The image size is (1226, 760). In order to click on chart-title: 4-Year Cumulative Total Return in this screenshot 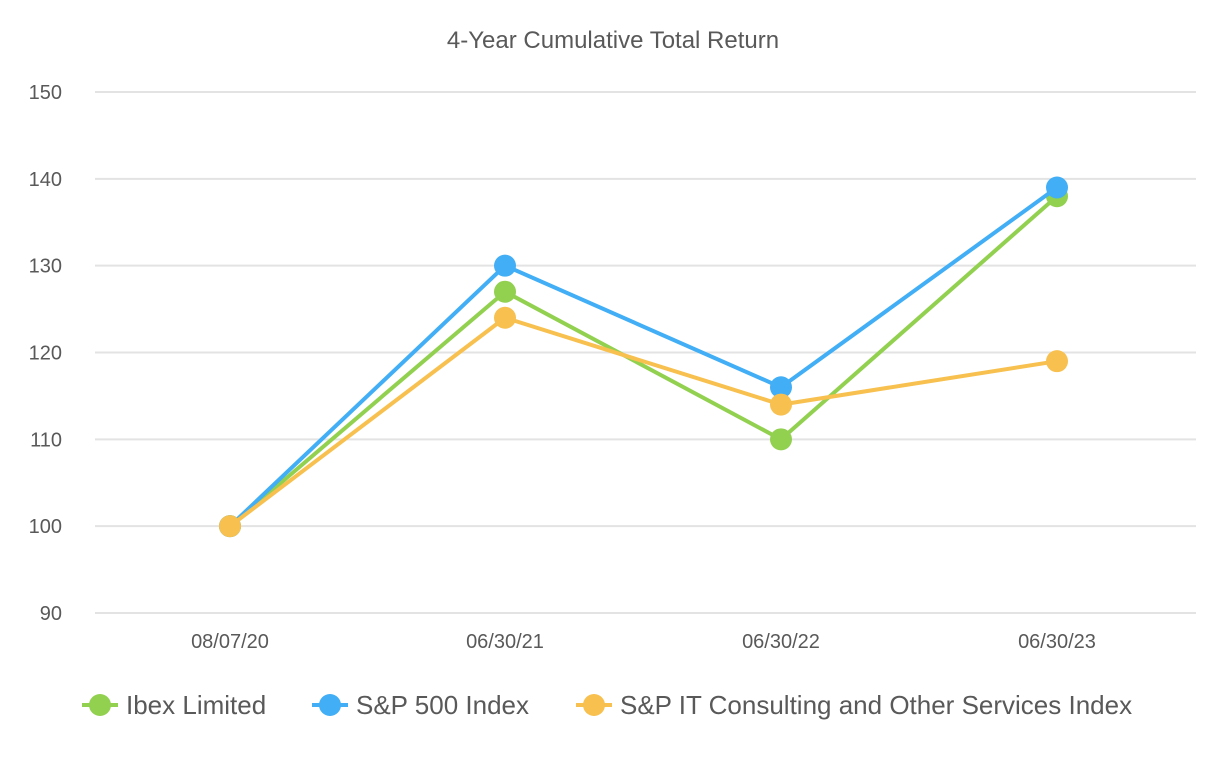, I will do `click(613, 40)`.